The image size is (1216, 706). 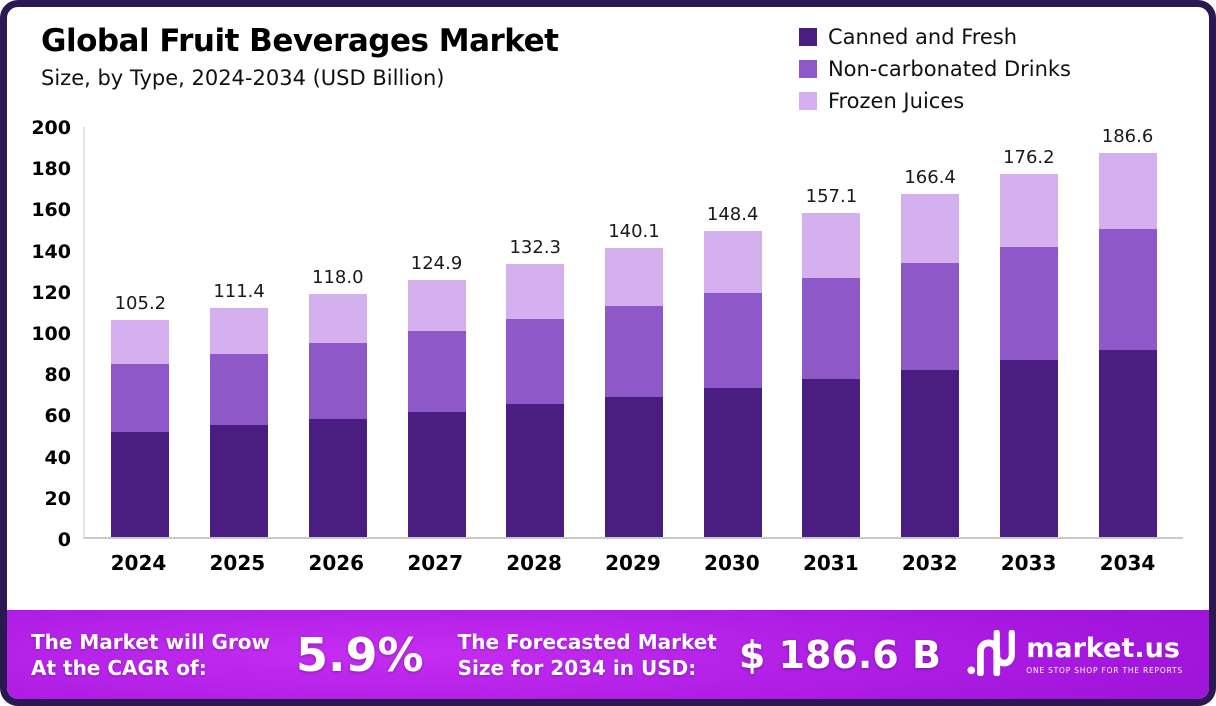 What do you see at coordinates (633, 563) in the screenshot?
I see `x-axis-label: 2029` at bounding box center [633, 563].